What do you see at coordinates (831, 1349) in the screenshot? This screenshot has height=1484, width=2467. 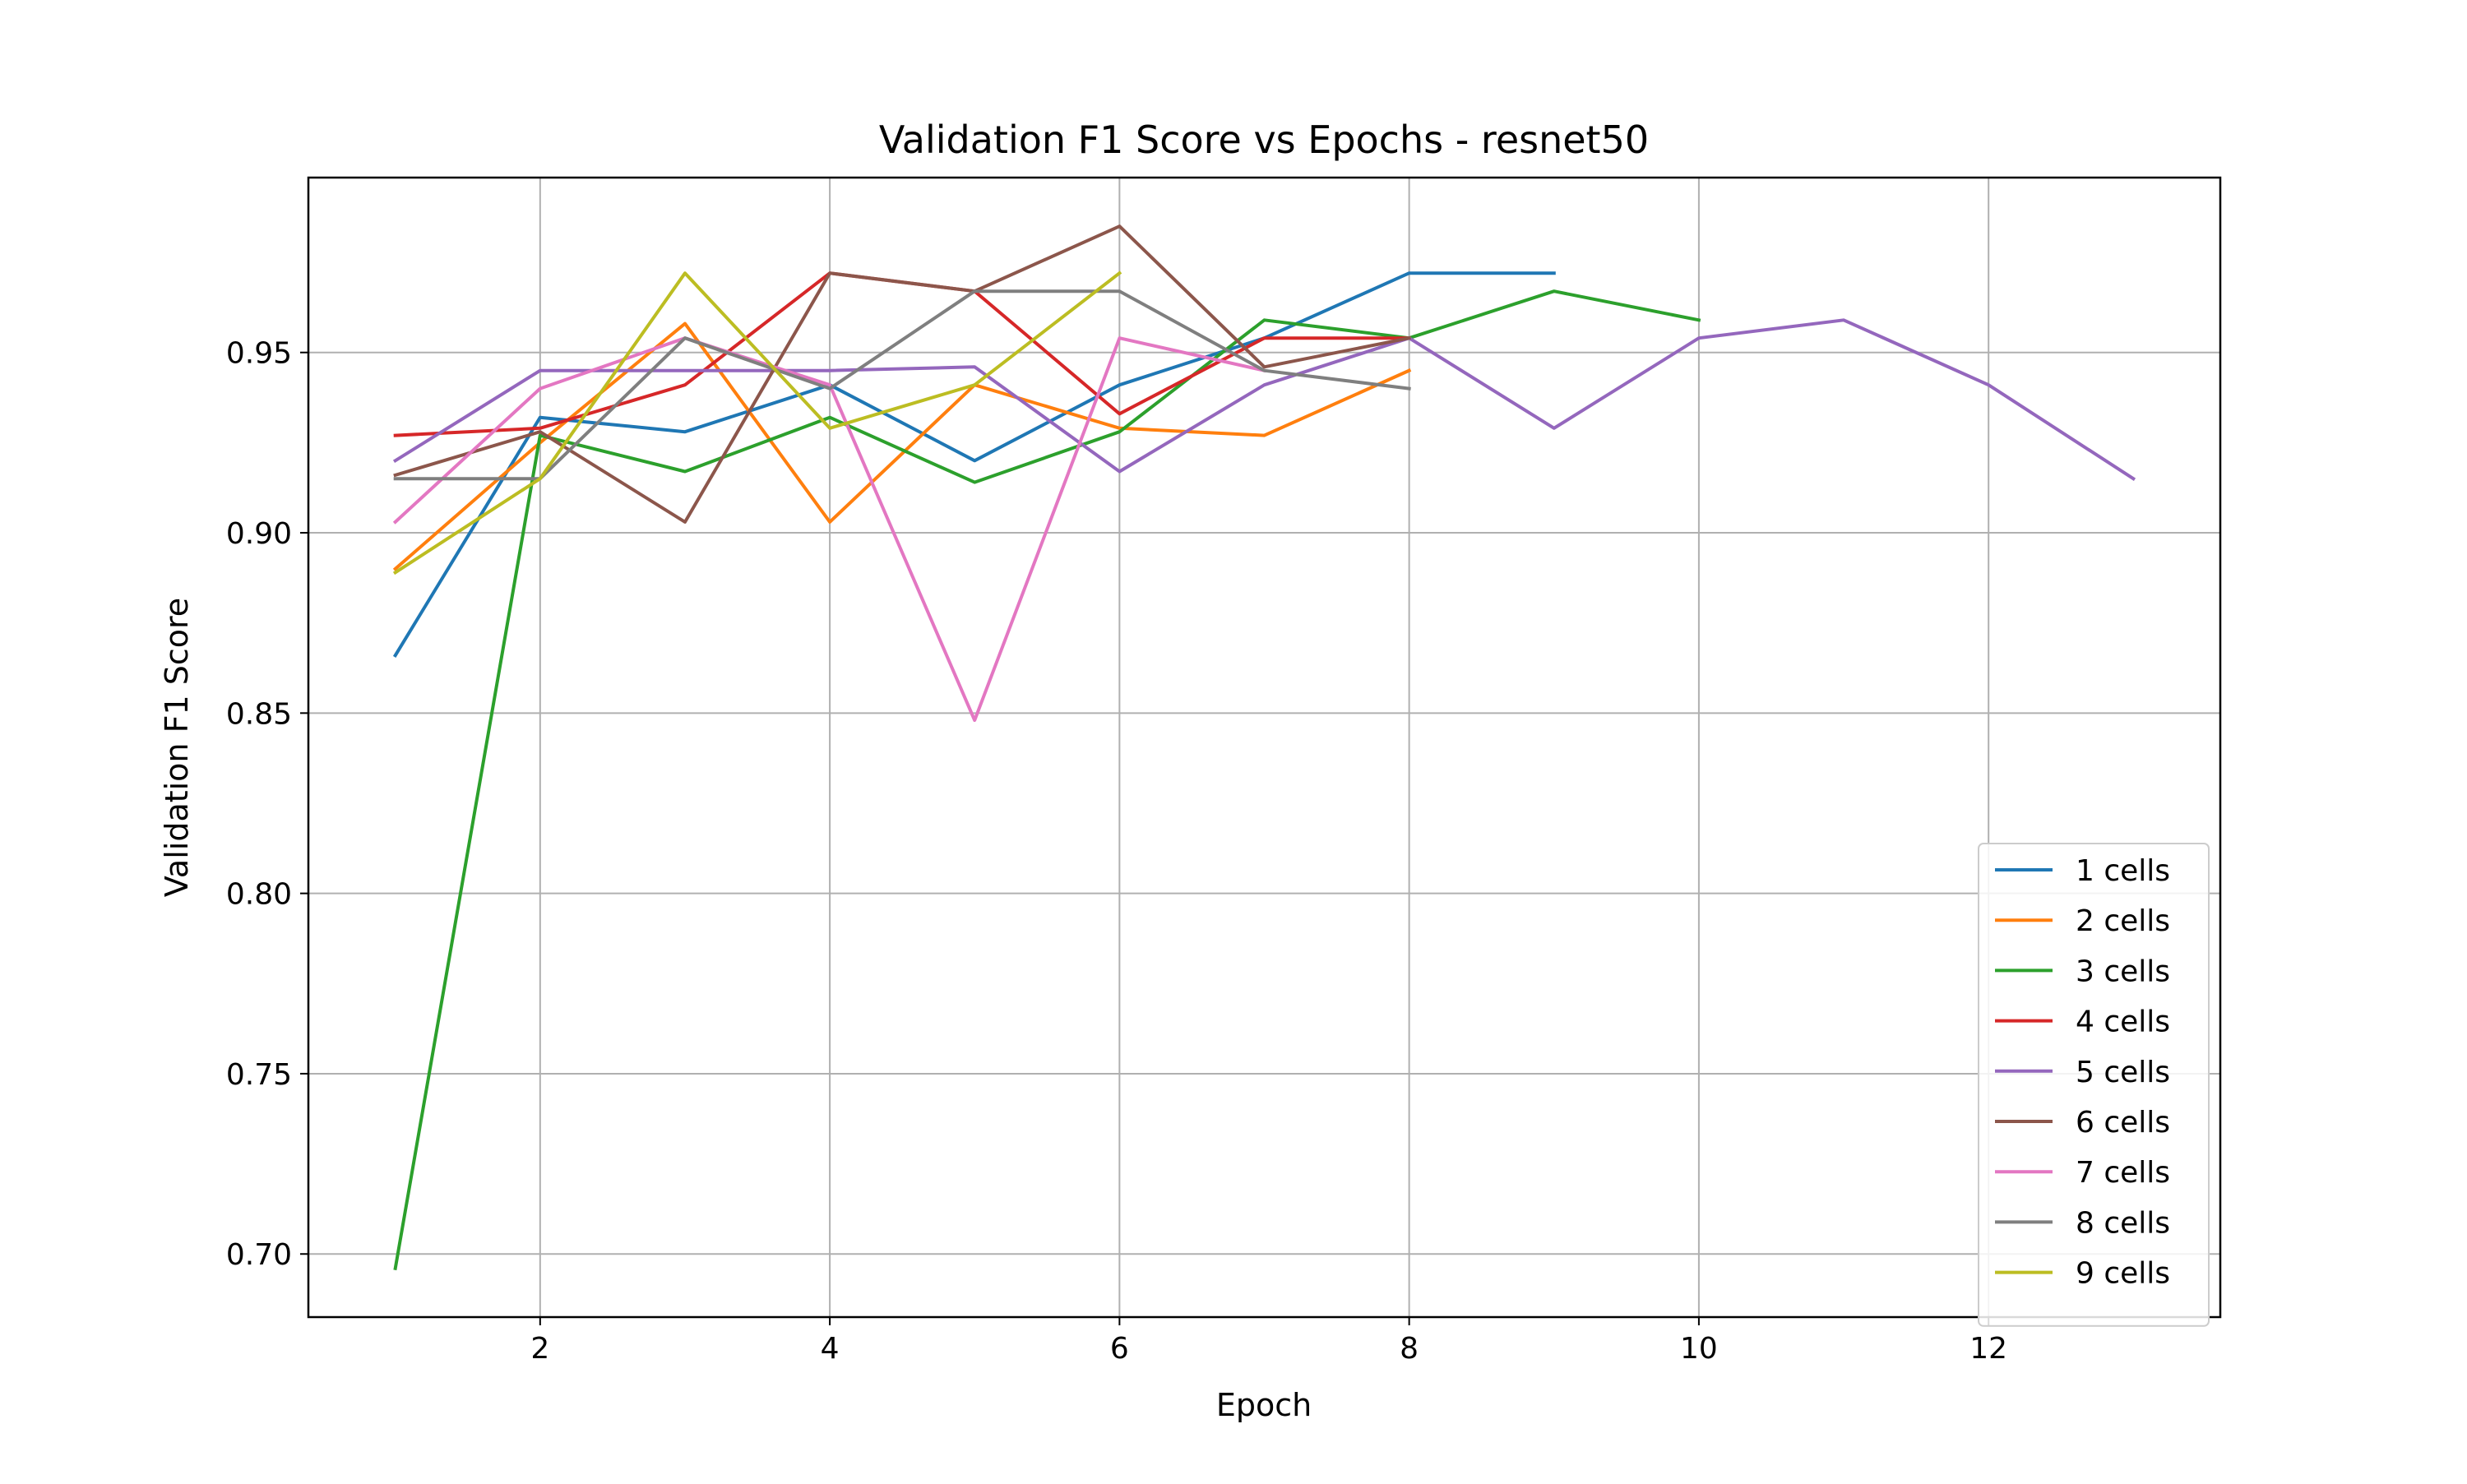 I see `x-tick-label: 4` at bounding box center [831, 1349].